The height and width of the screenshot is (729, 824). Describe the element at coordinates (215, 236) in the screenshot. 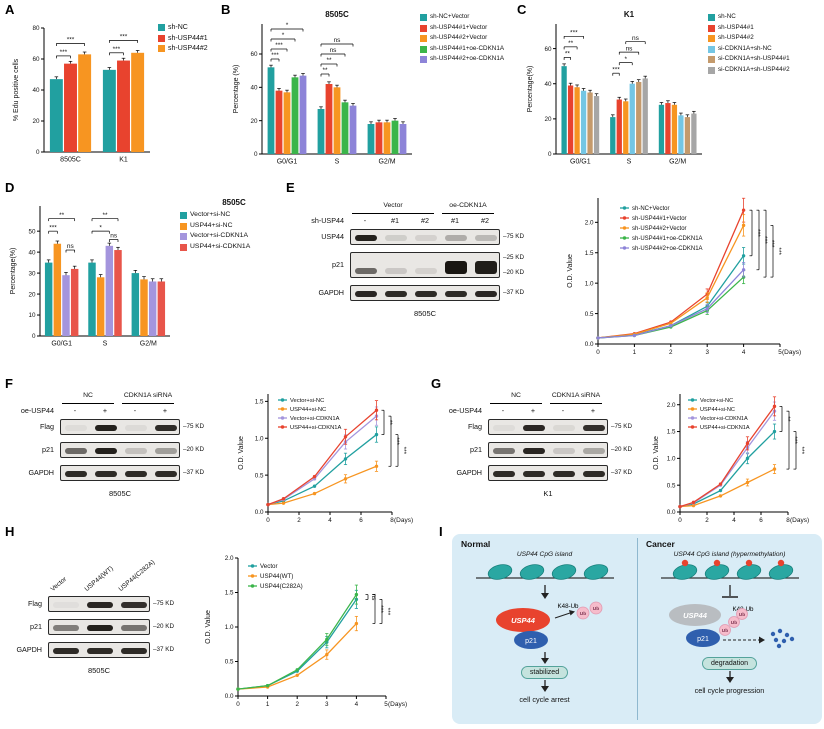

I see `legend-item: Vector+si-CDKN1A` at that location.